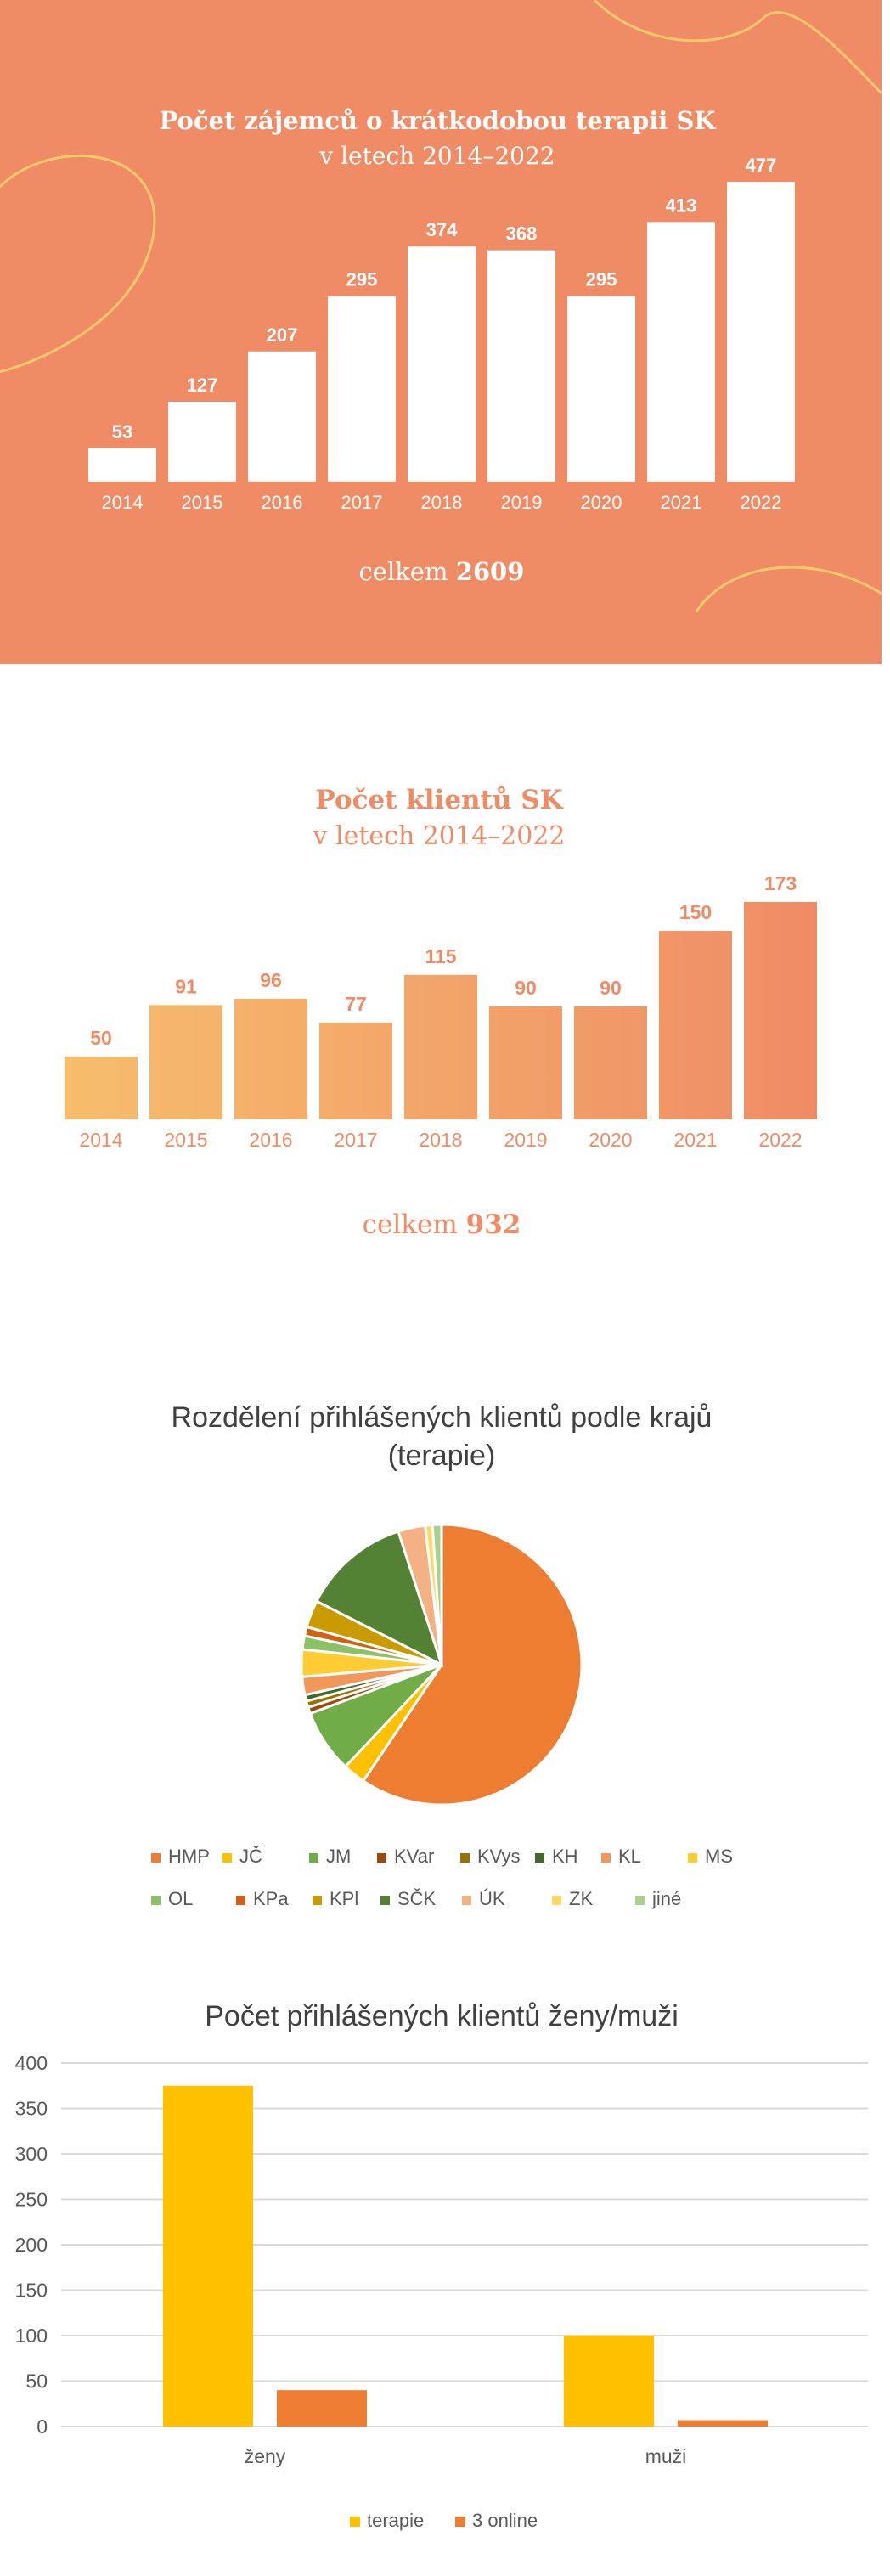  I want to click on legend-label: ÚK, so click(492, 1898).